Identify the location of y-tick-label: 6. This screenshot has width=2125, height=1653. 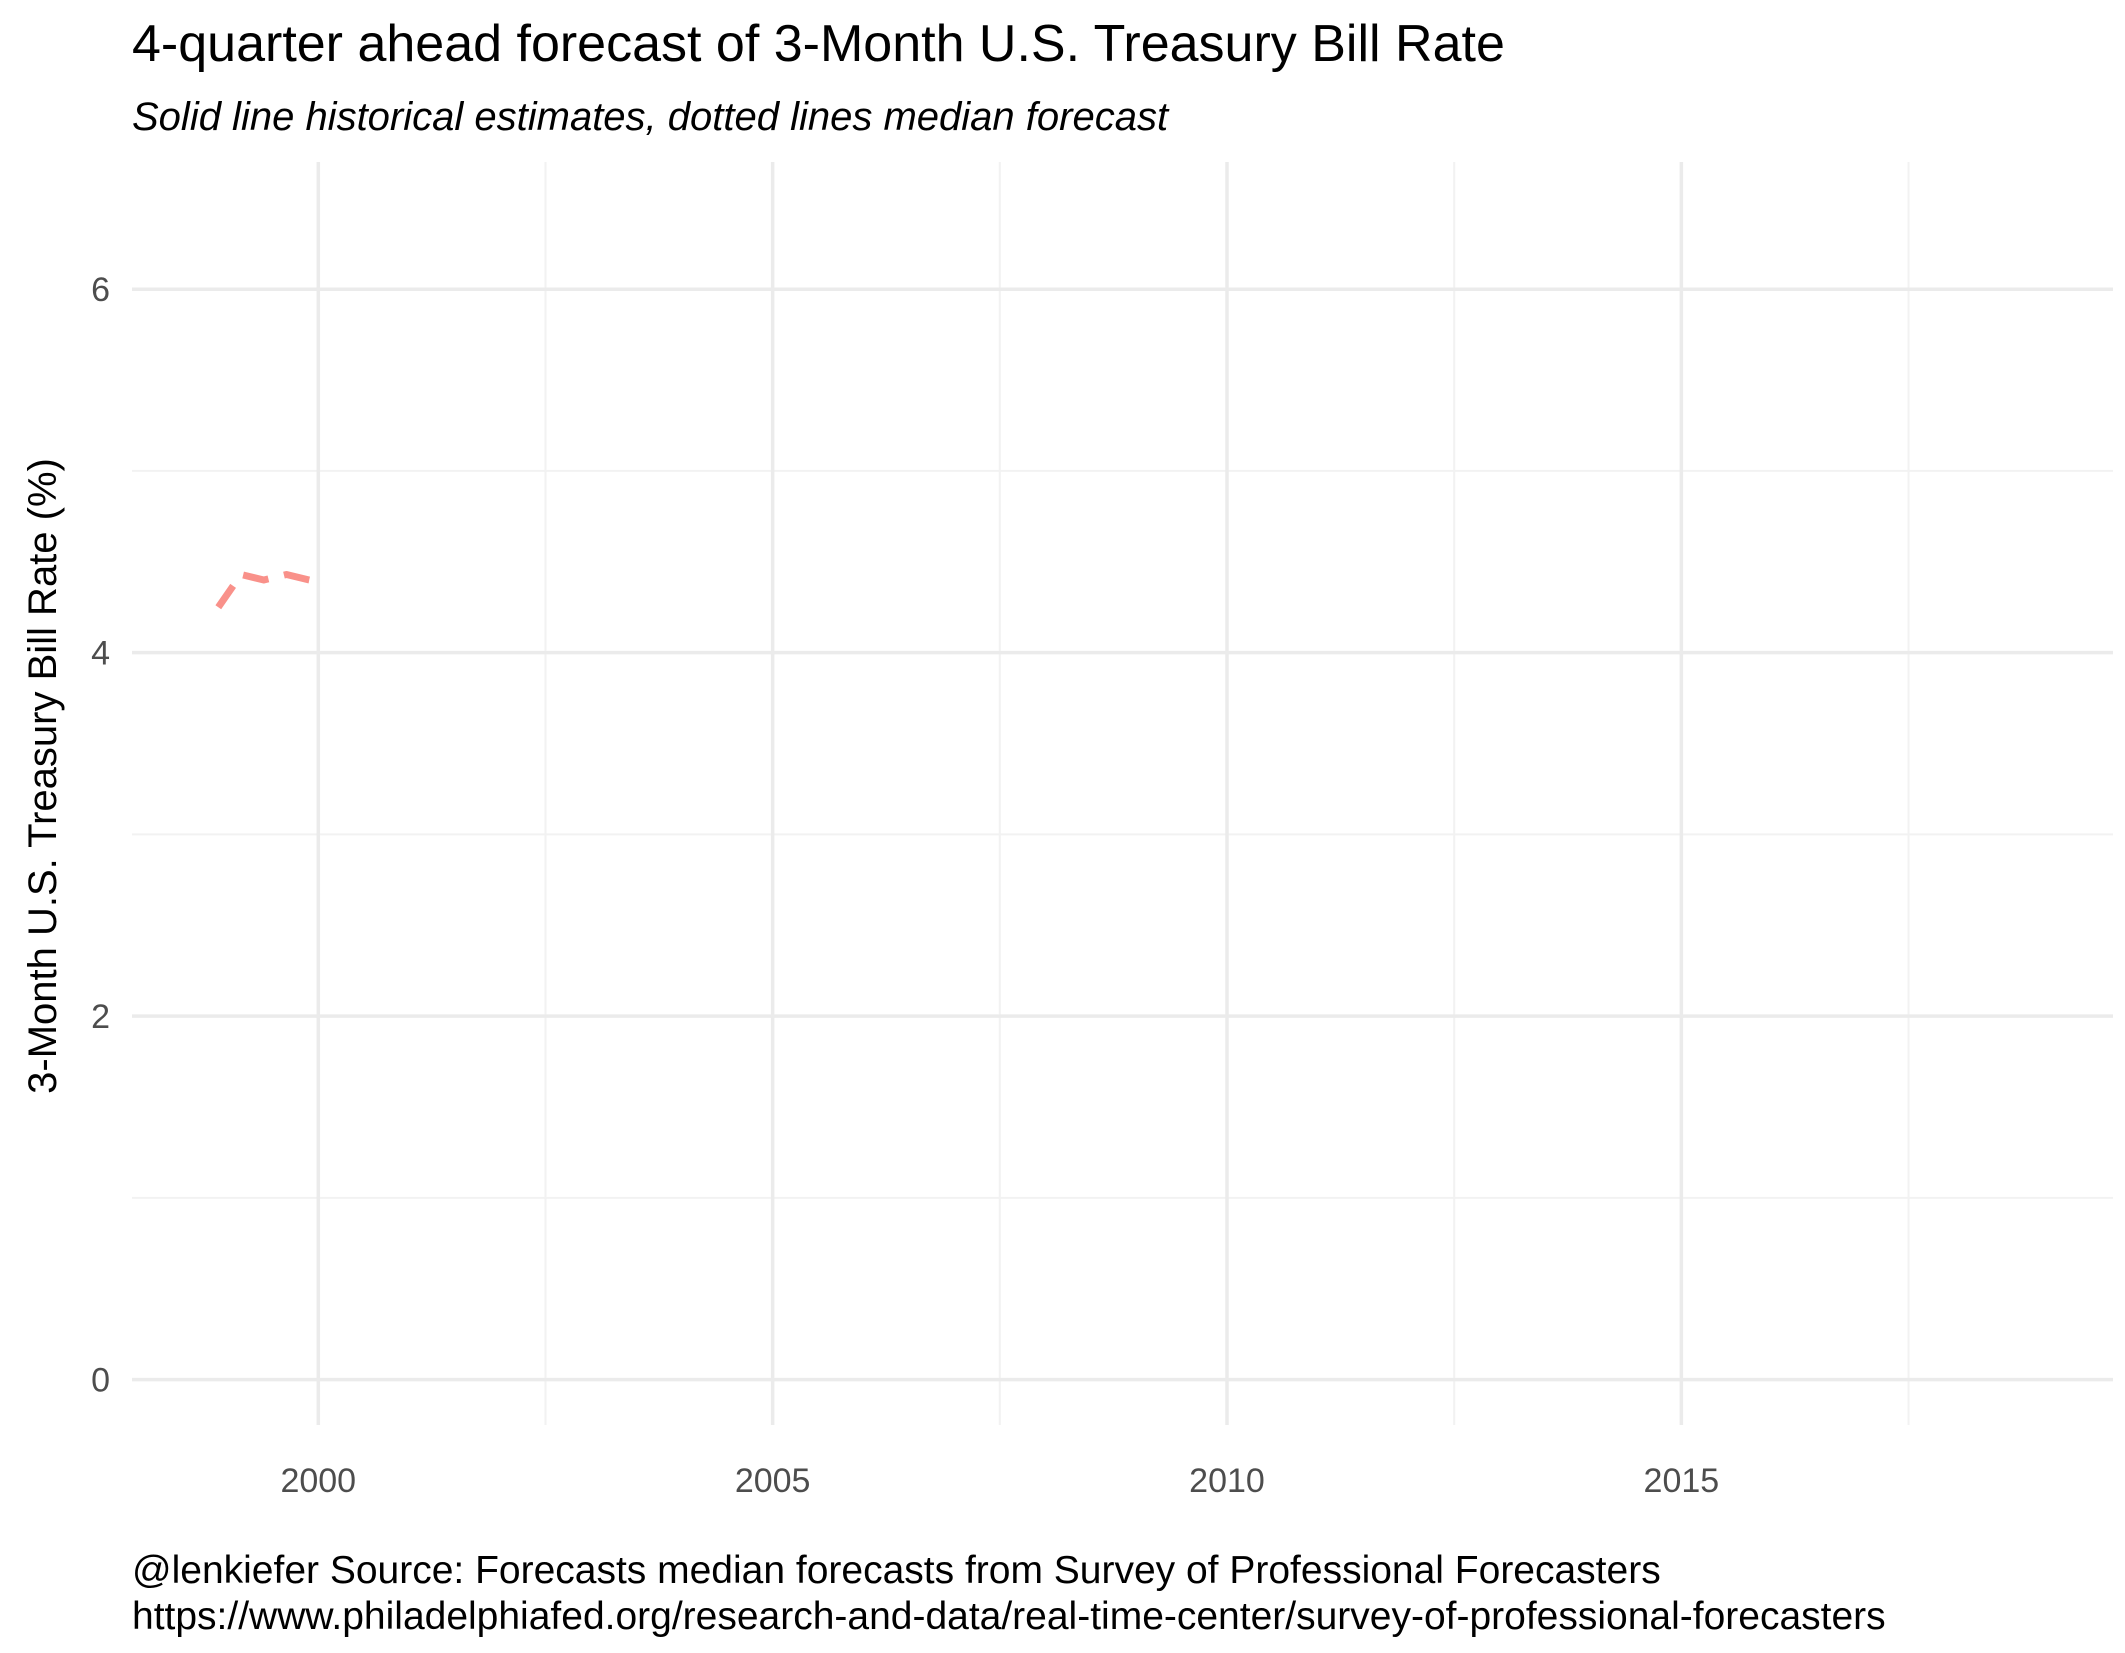
(100, 290).